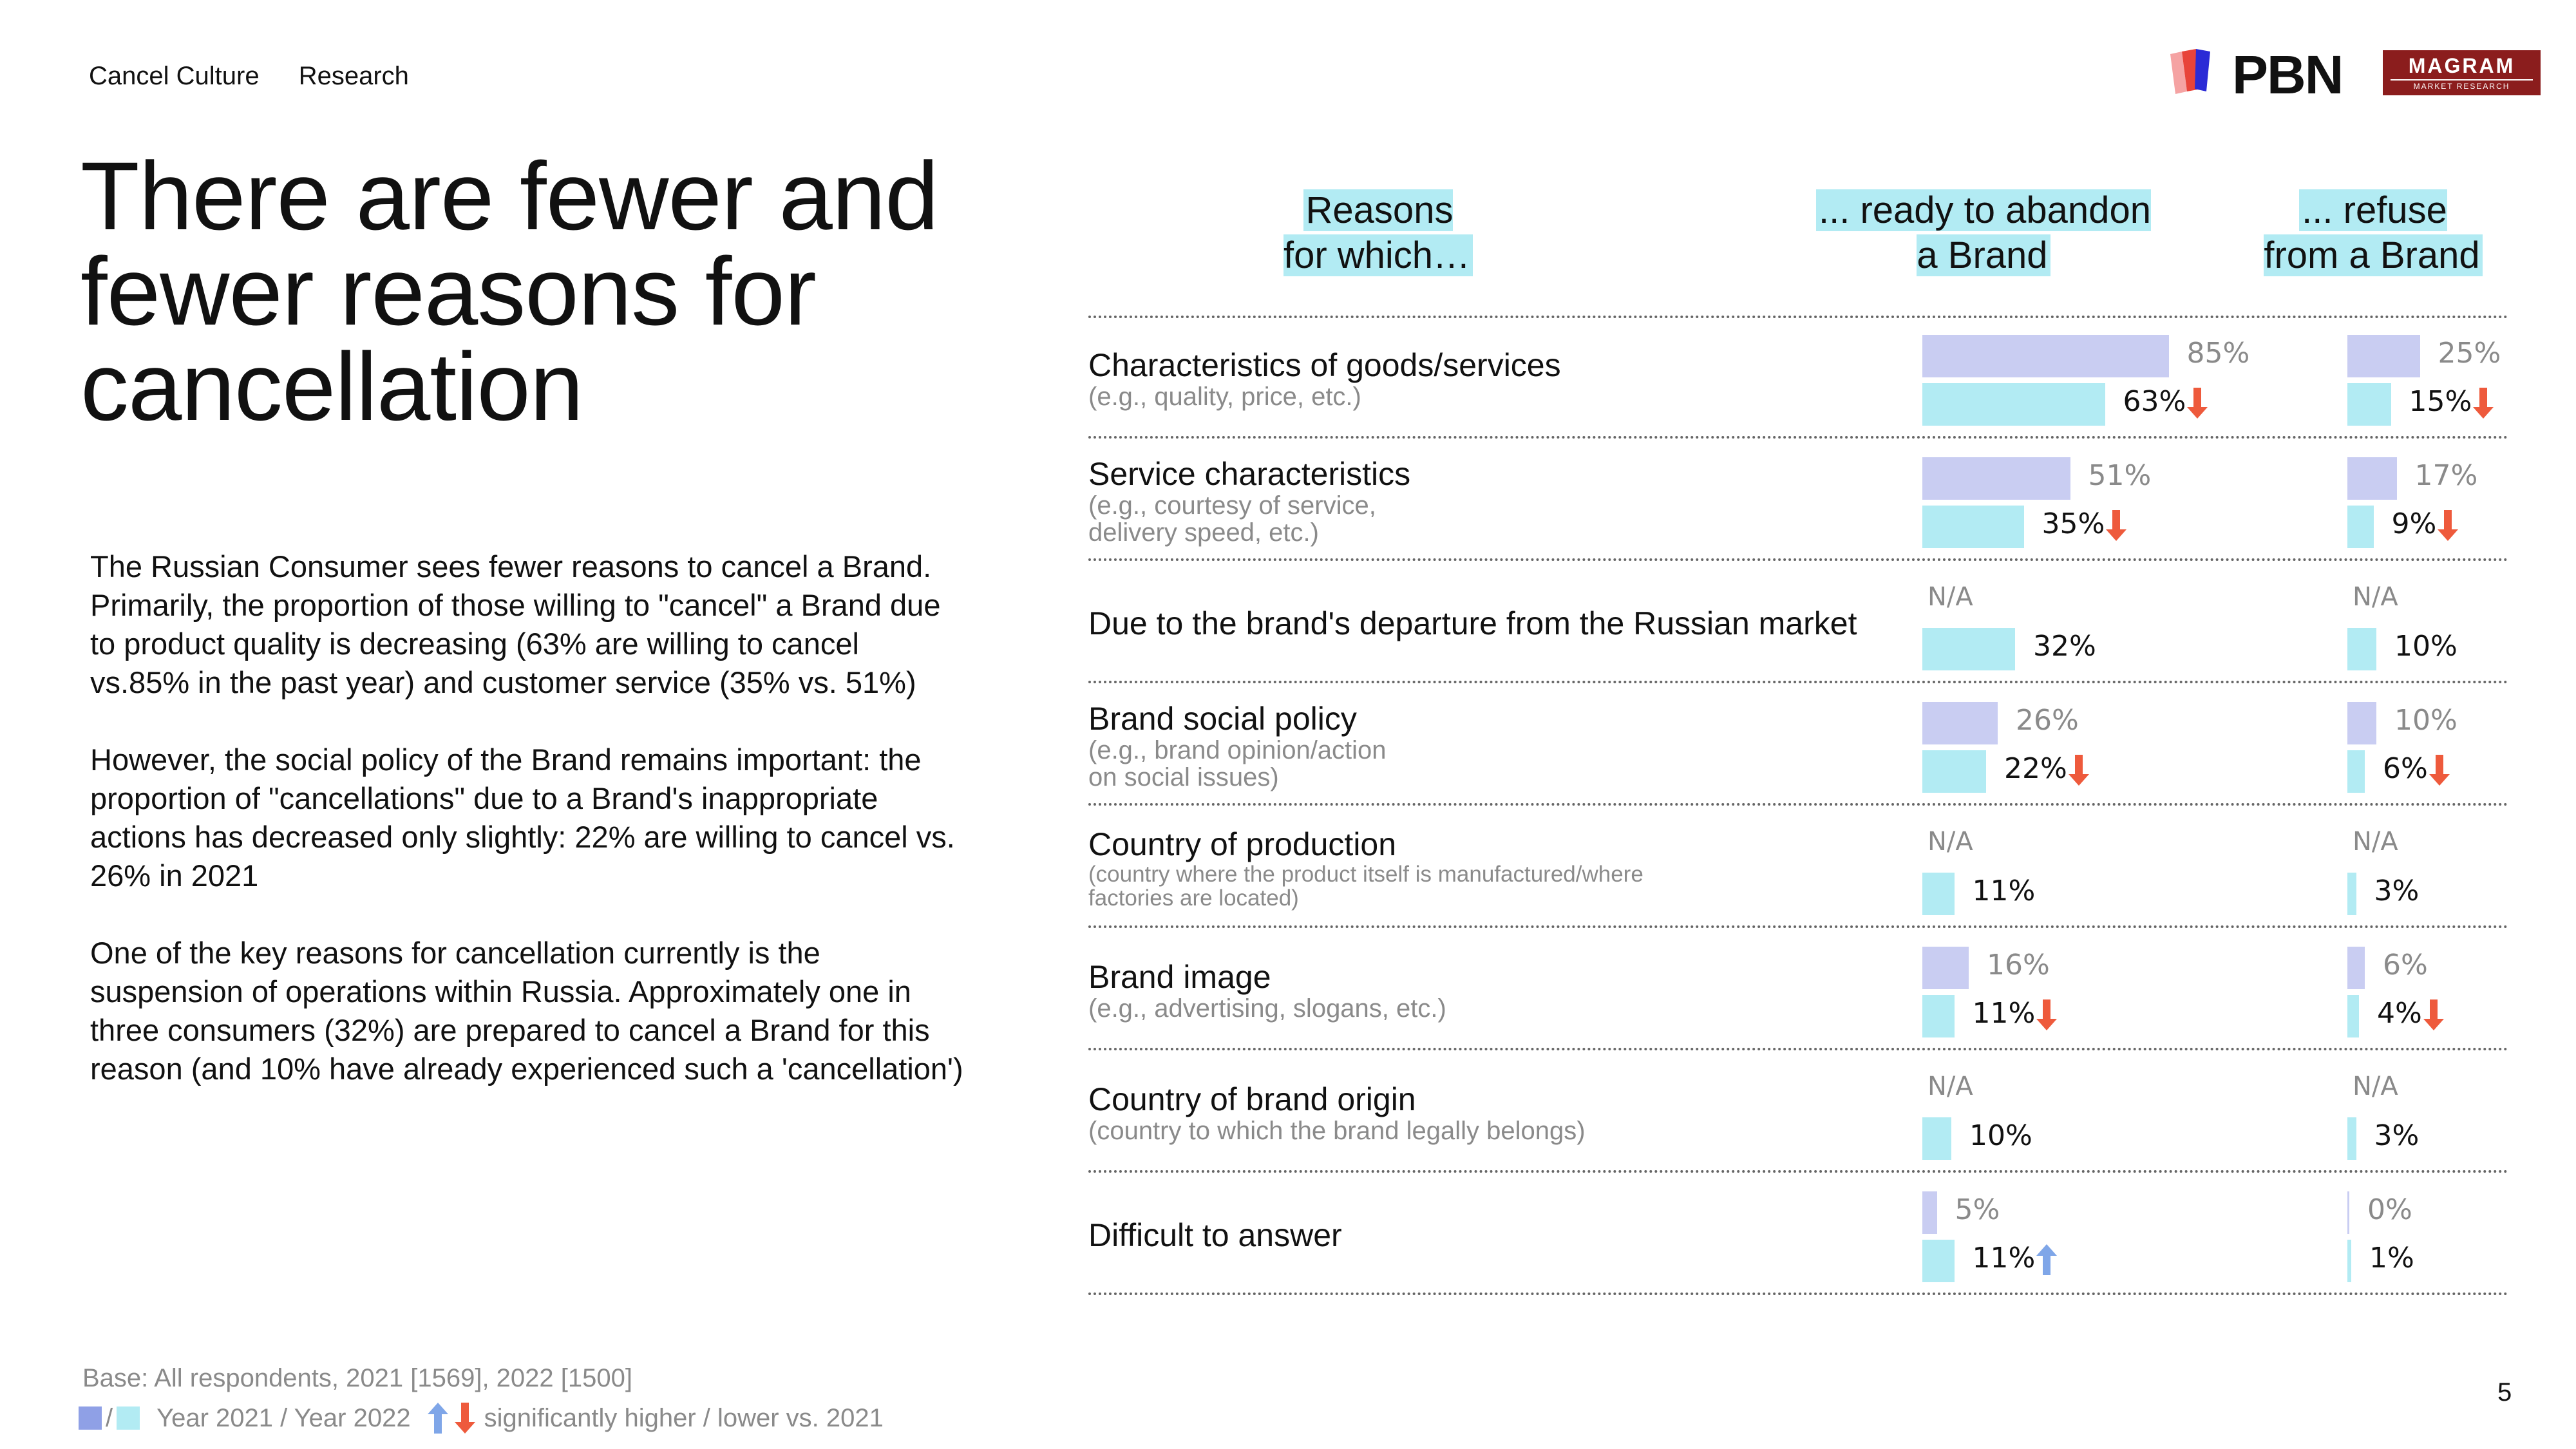  I want to click on row-label-sub: (e.g., advertising, slogans, etc.), so click(1267, 1008).